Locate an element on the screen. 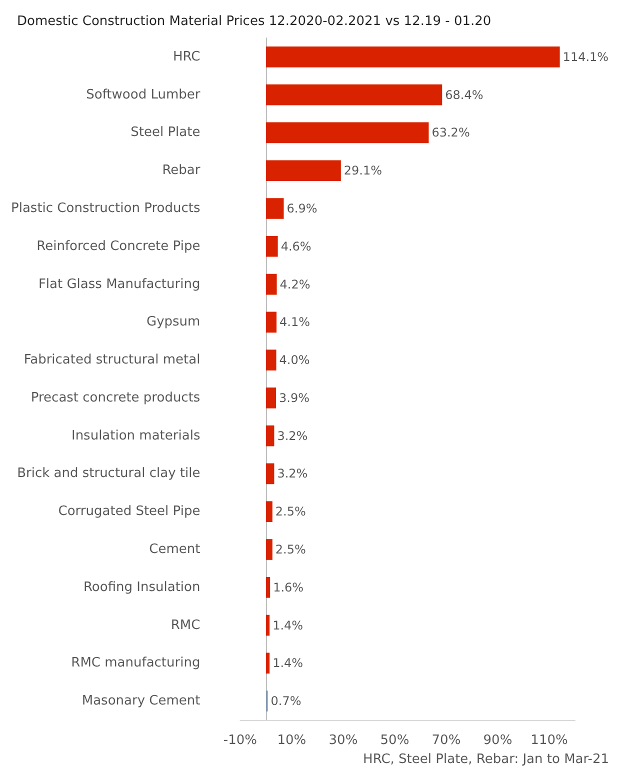  x-tick-label: 110% is located at coordinates (549, 740).